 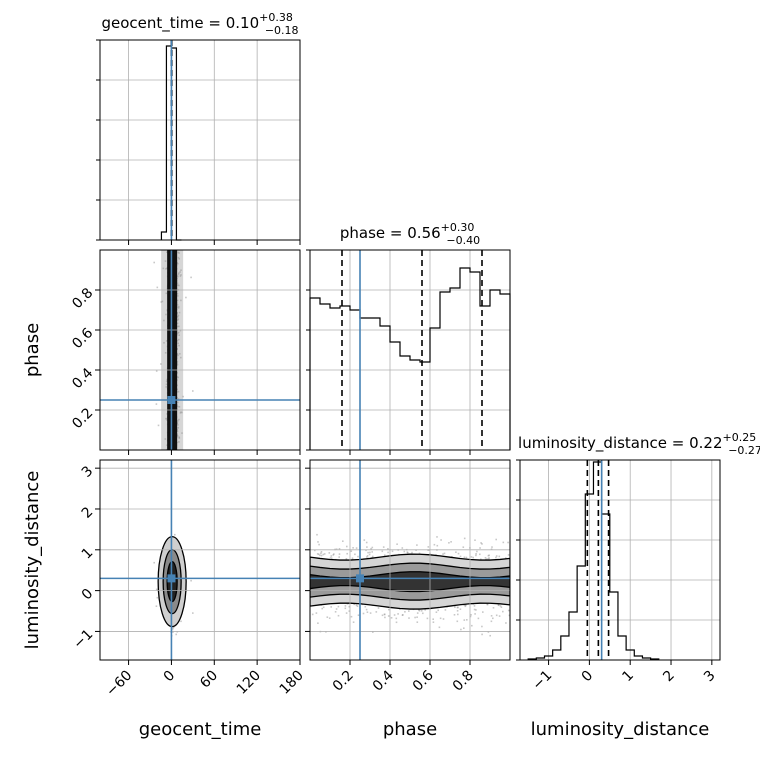 I want to click on y-tick-label-luminosity_distance: 2, so click(x=88, y=513).